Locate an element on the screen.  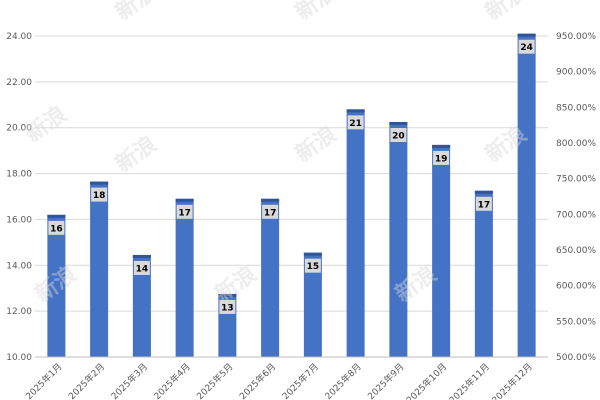
y-tick-label: 18.00 is located at coordinates (19, 175).